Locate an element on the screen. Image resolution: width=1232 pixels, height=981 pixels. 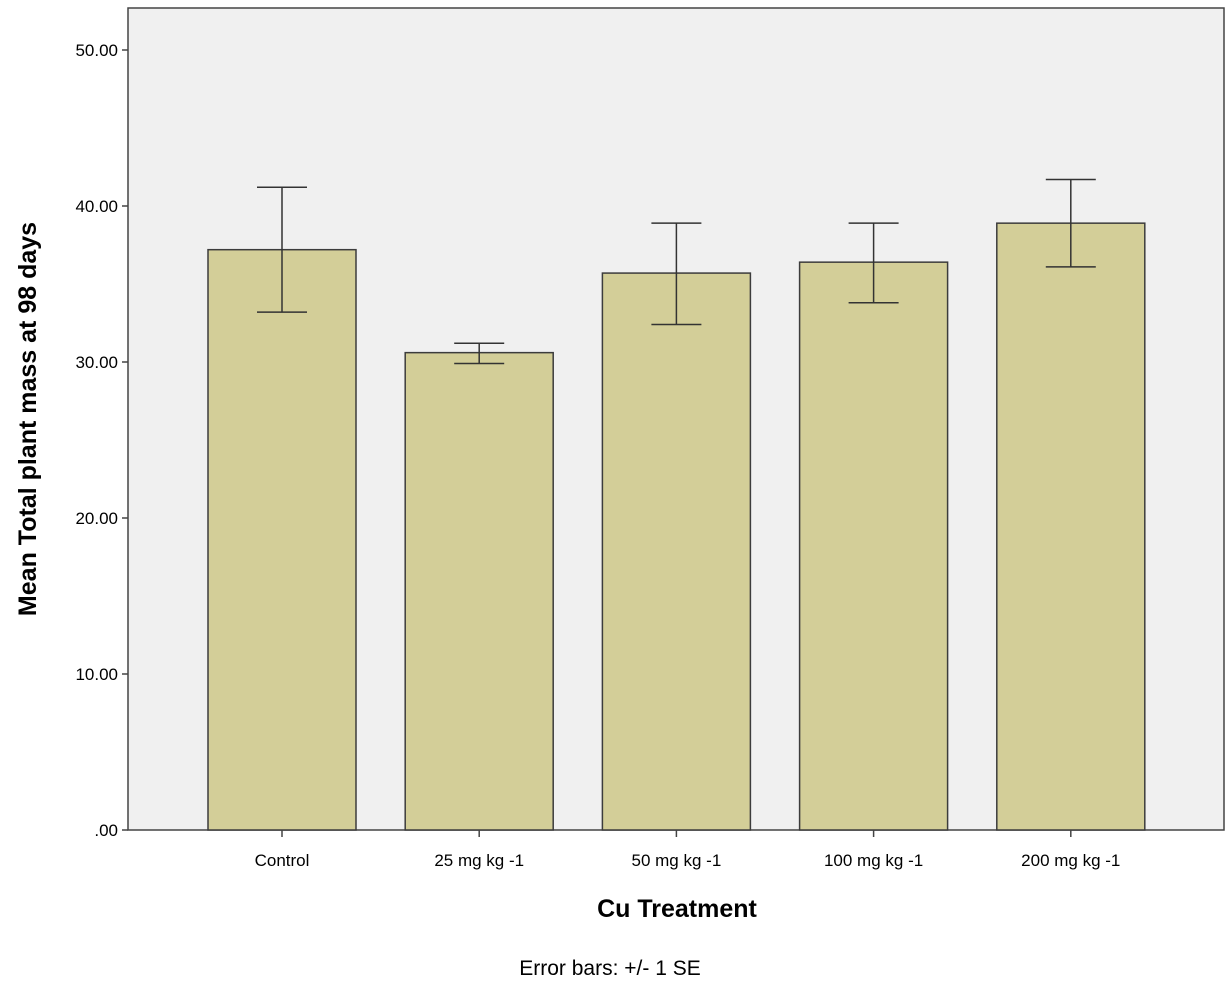
x-tick-label: 100 mg kg -1 is located at coordinates (873, 860).